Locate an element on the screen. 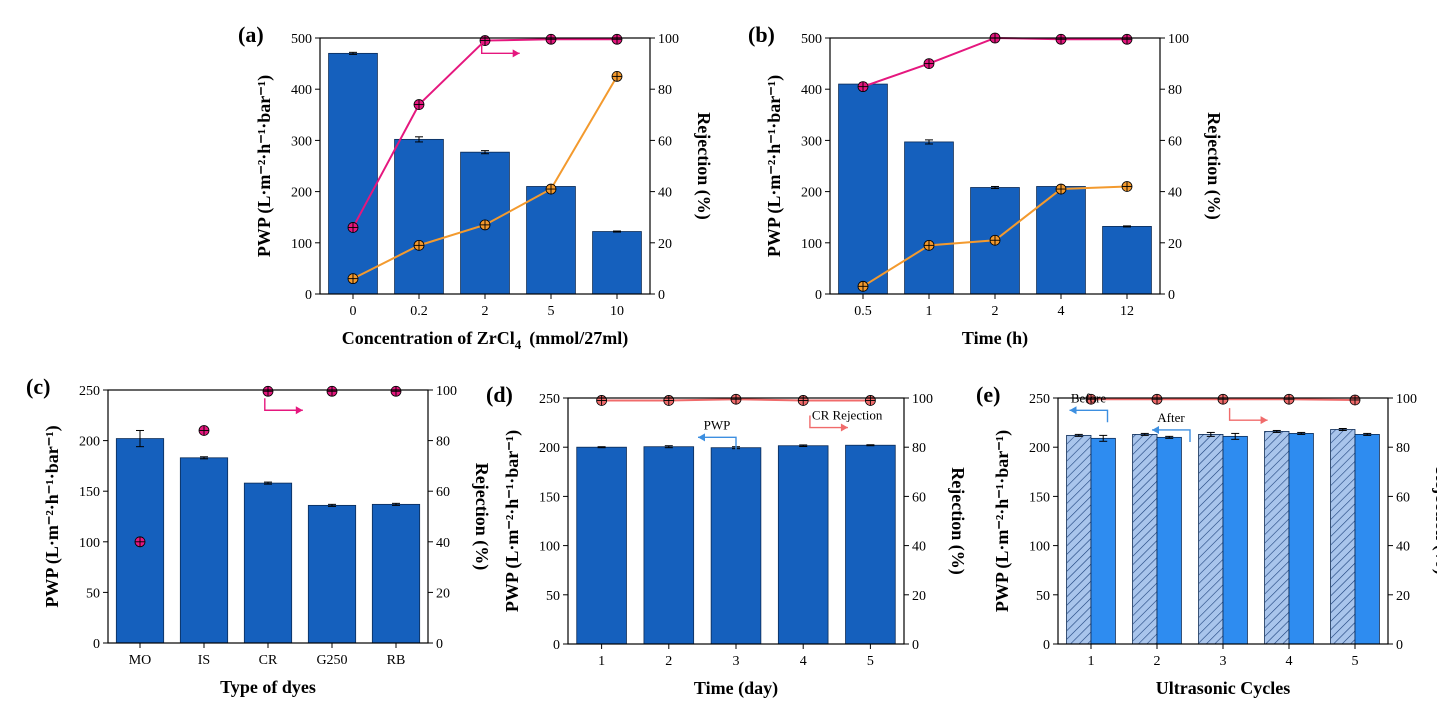  annotation-arrow: CR Rejection is located at coordinates (846, 420).